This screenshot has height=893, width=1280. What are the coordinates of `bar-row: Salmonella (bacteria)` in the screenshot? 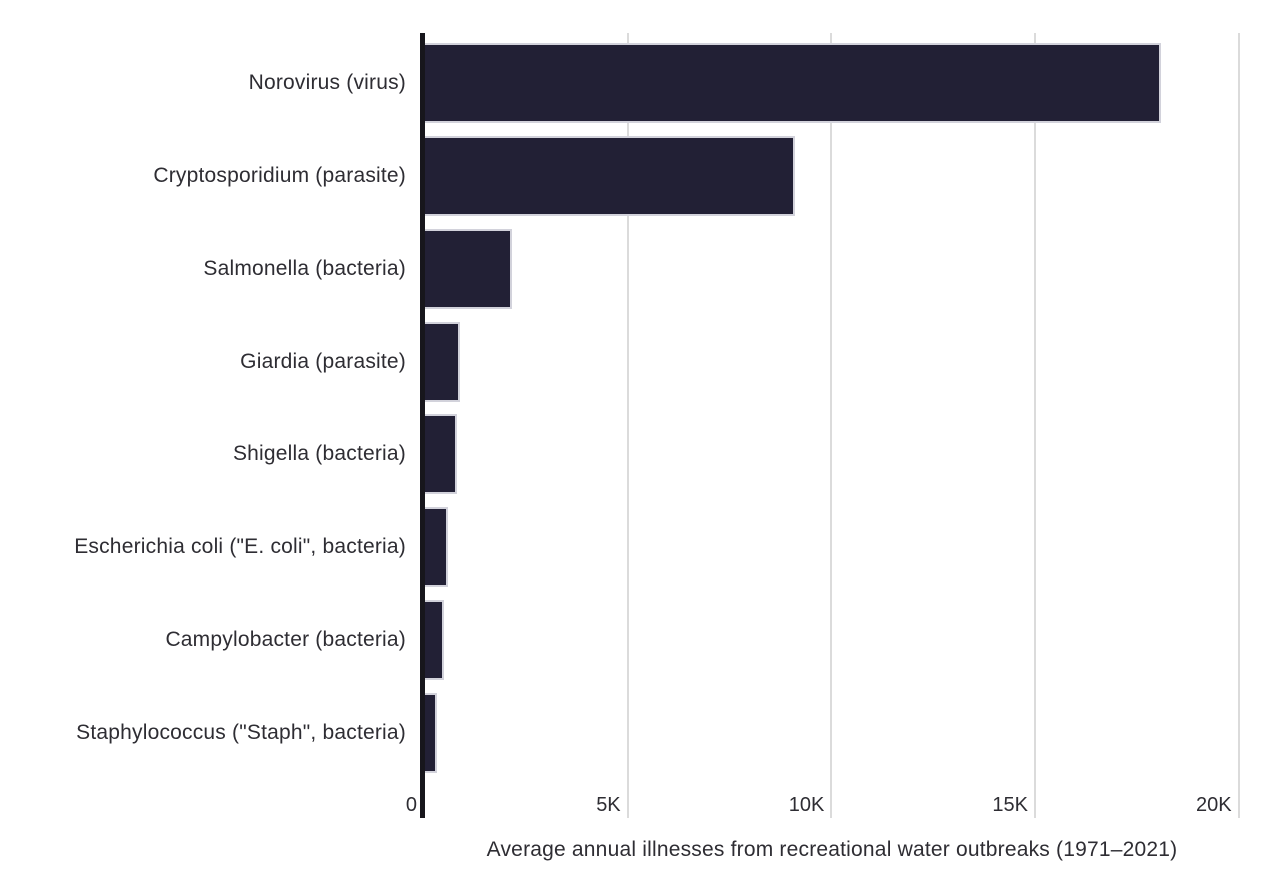 It's located at (640, 268).